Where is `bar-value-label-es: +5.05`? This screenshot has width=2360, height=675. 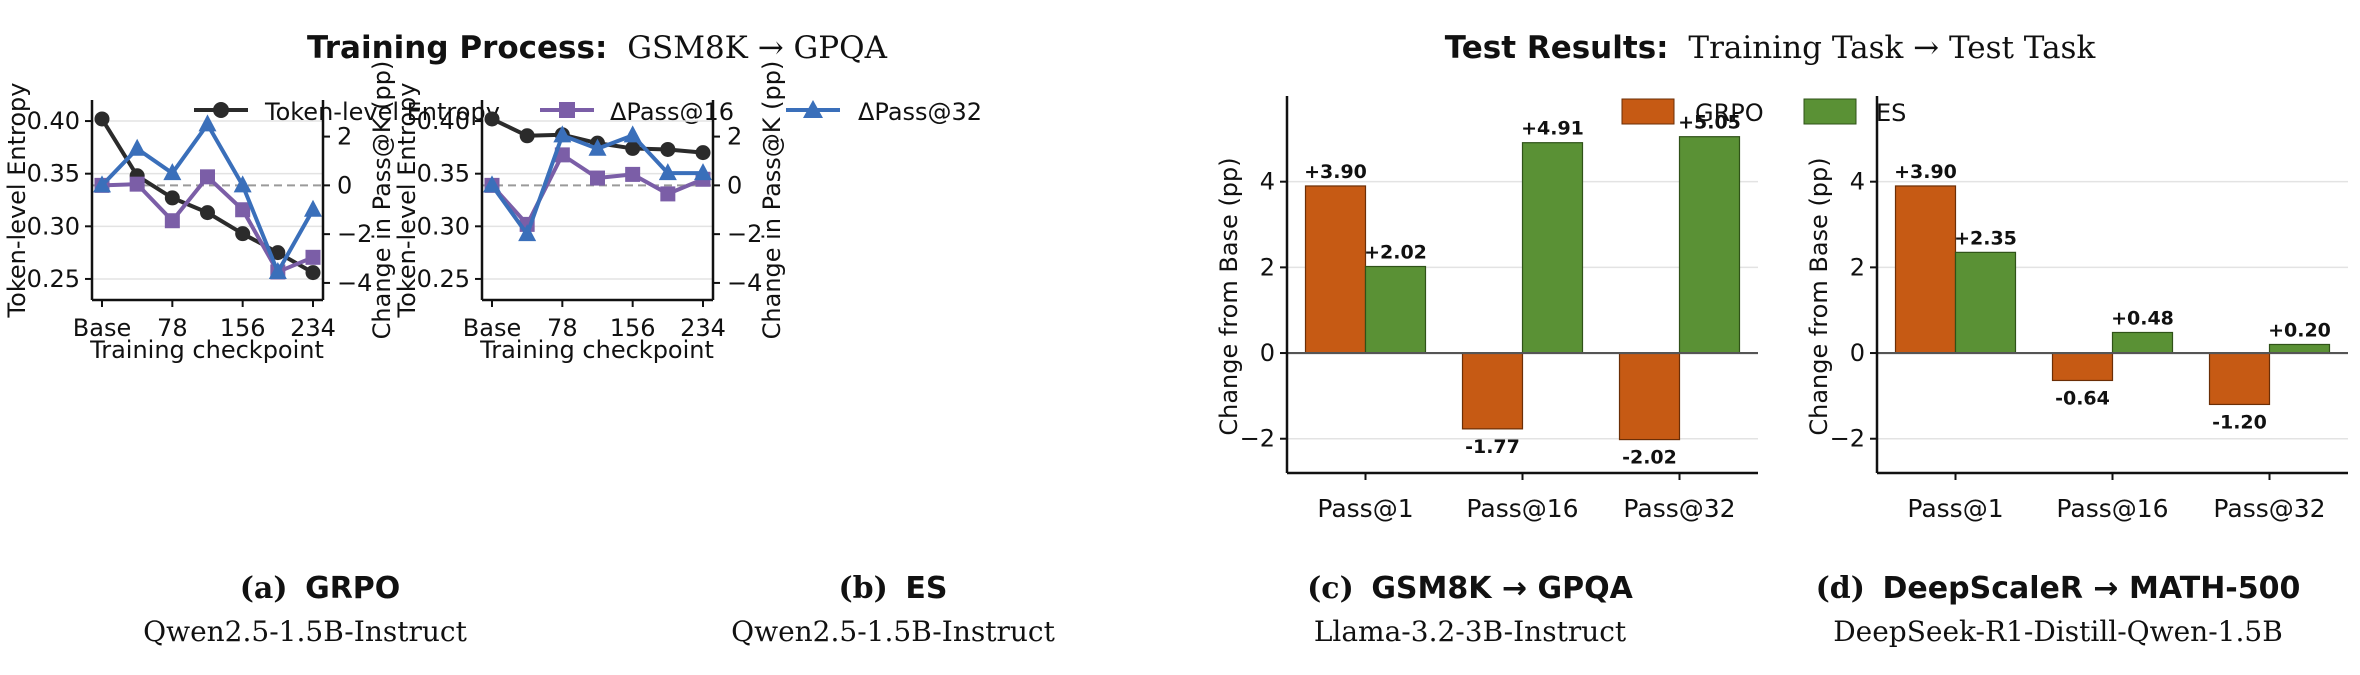 bar-value-label-es: +5.05 is located at coordinates (1709, 123).